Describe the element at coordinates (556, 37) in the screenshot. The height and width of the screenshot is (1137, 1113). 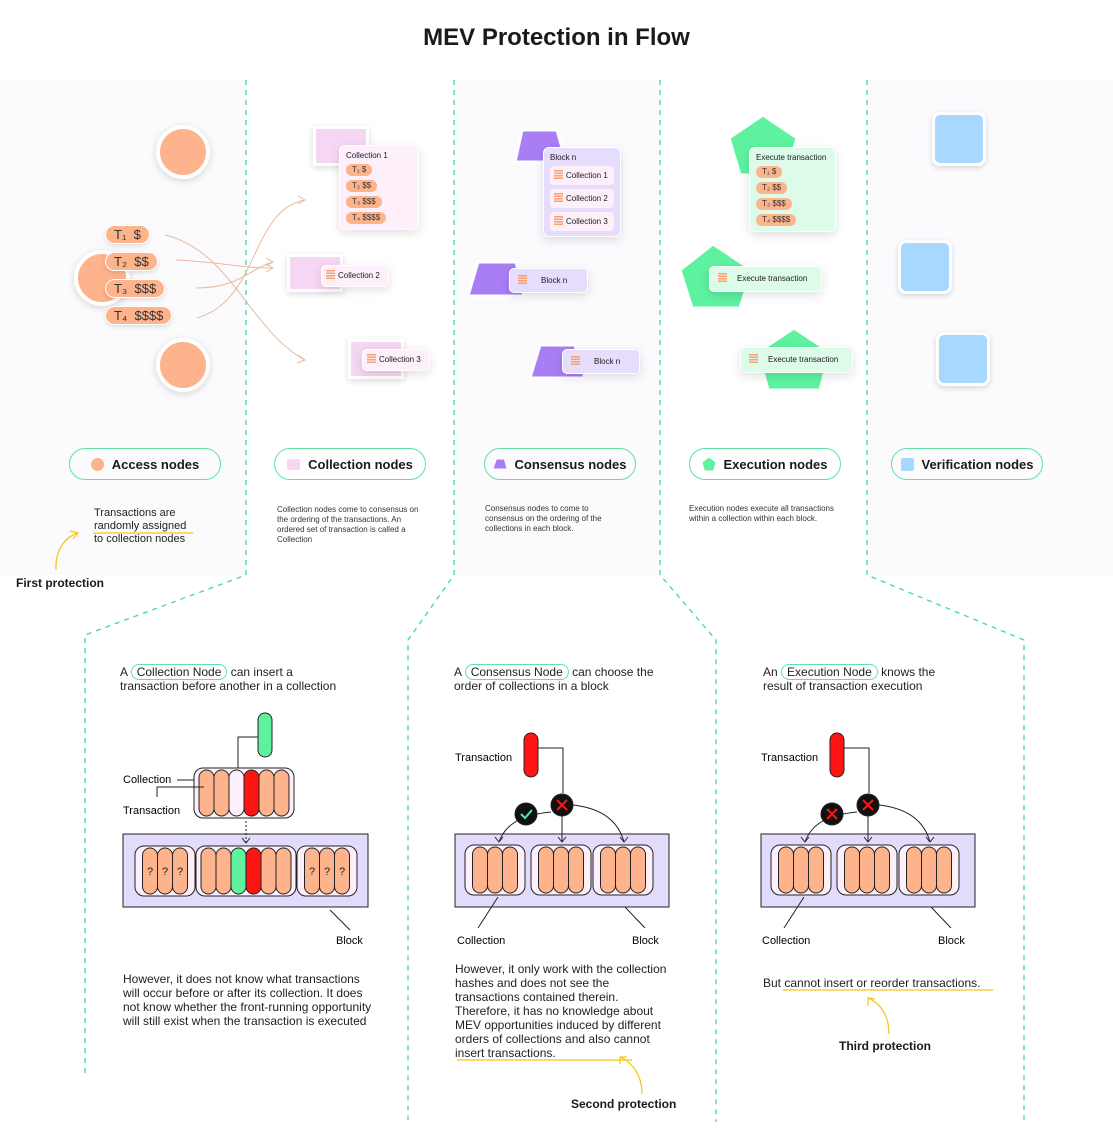
I see `page-title: MEV Protection in Flow` at that location.